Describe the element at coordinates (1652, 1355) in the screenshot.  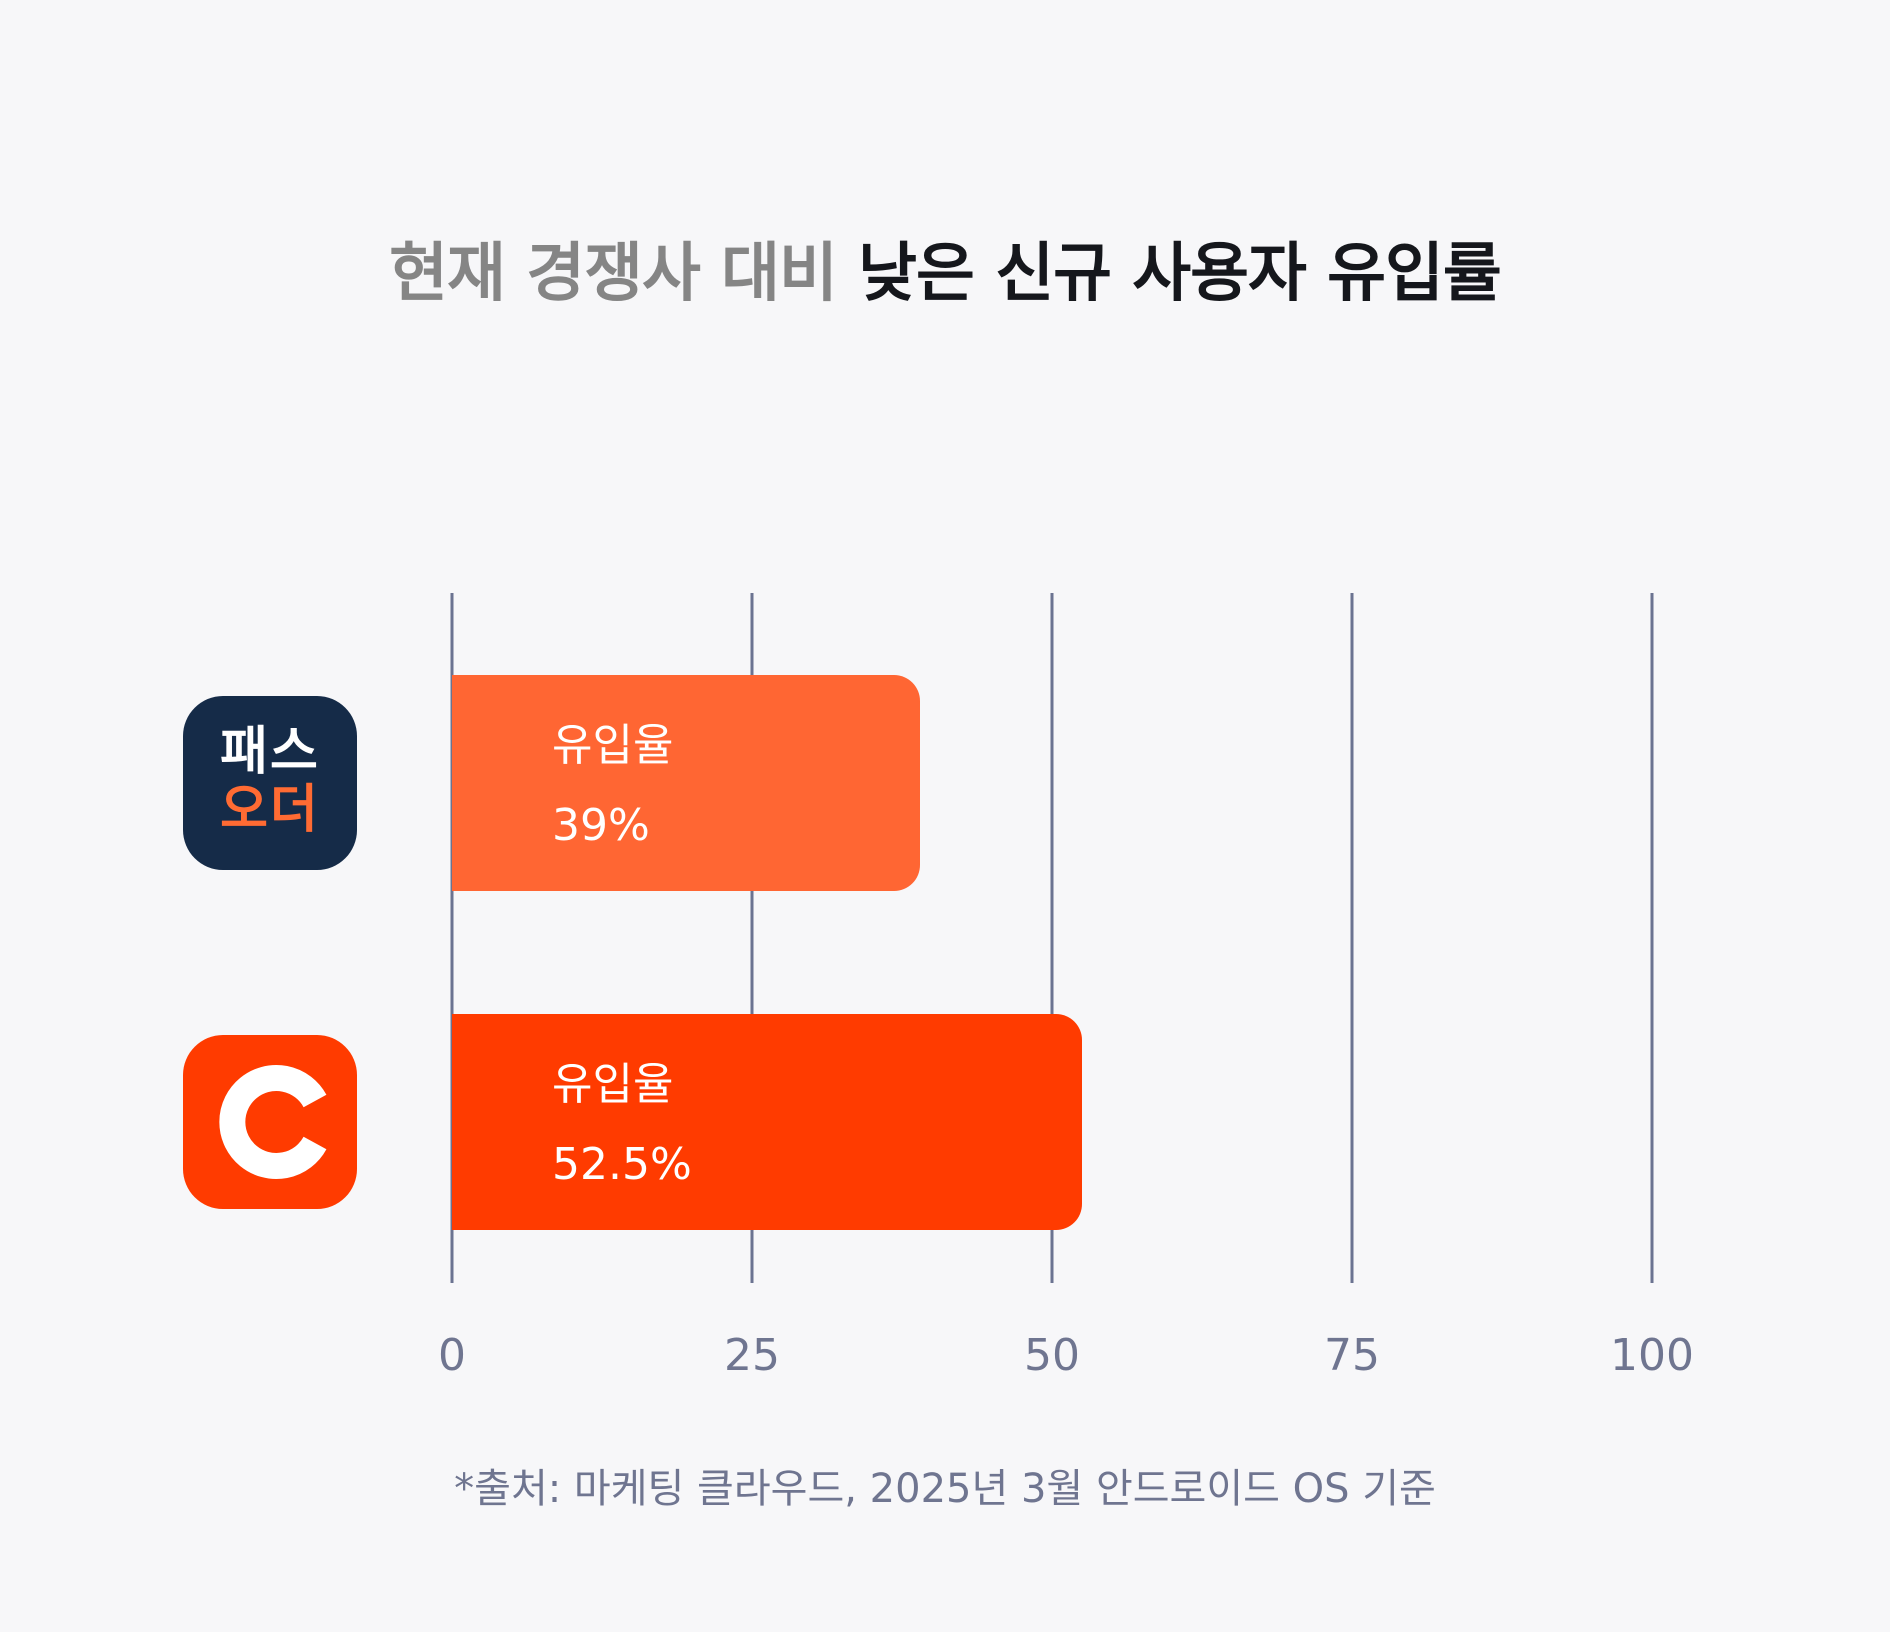
I see `x-tick-label-100: 100` at that location.